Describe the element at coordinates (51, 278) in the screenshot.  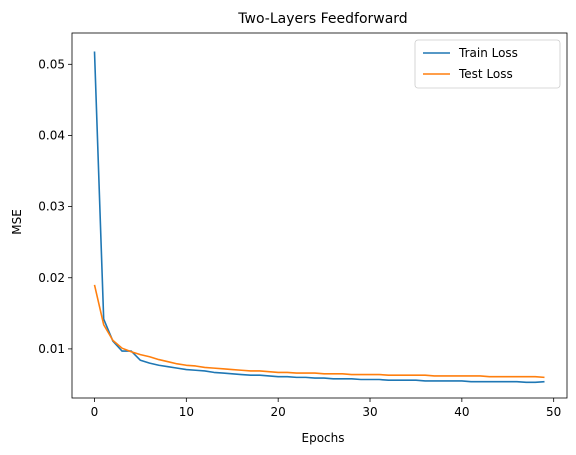
I see `y-tick-label: 0.02` at that location.